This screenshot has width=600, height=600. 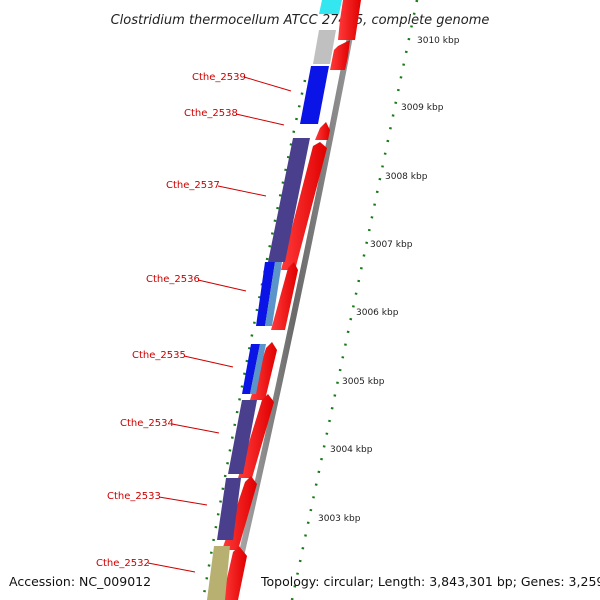 I want to click on gene-label: Cthe_2536, so click(x=173, y=279).